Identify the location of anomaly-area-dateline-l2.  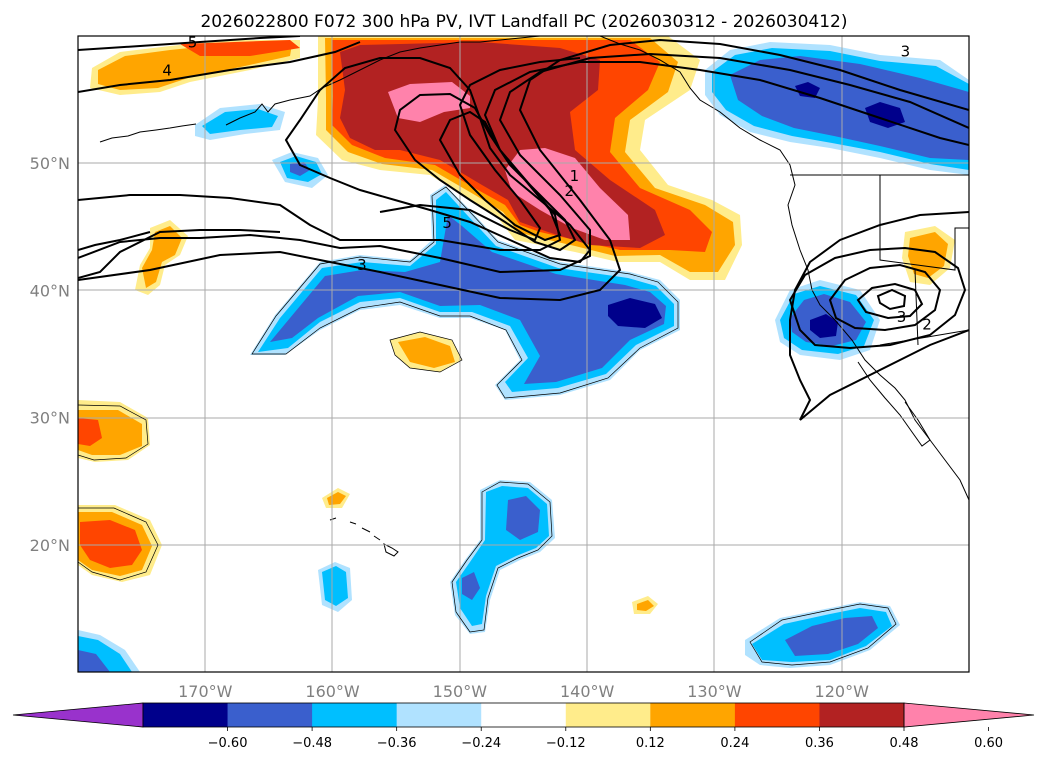
(162, 257).